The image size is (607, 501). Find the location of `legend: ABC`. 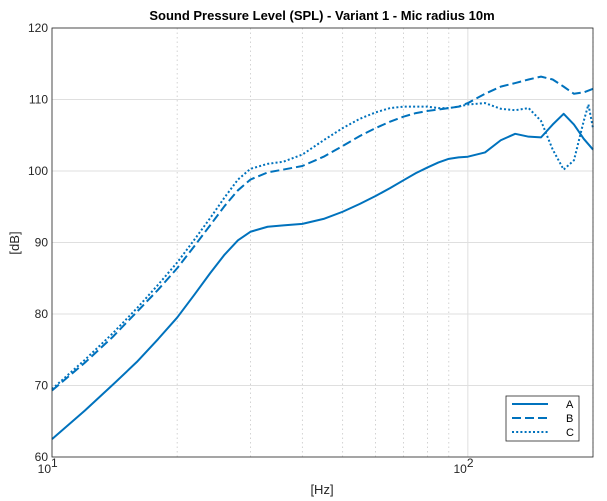

legend: ABC is located at coordinates (542, 418).